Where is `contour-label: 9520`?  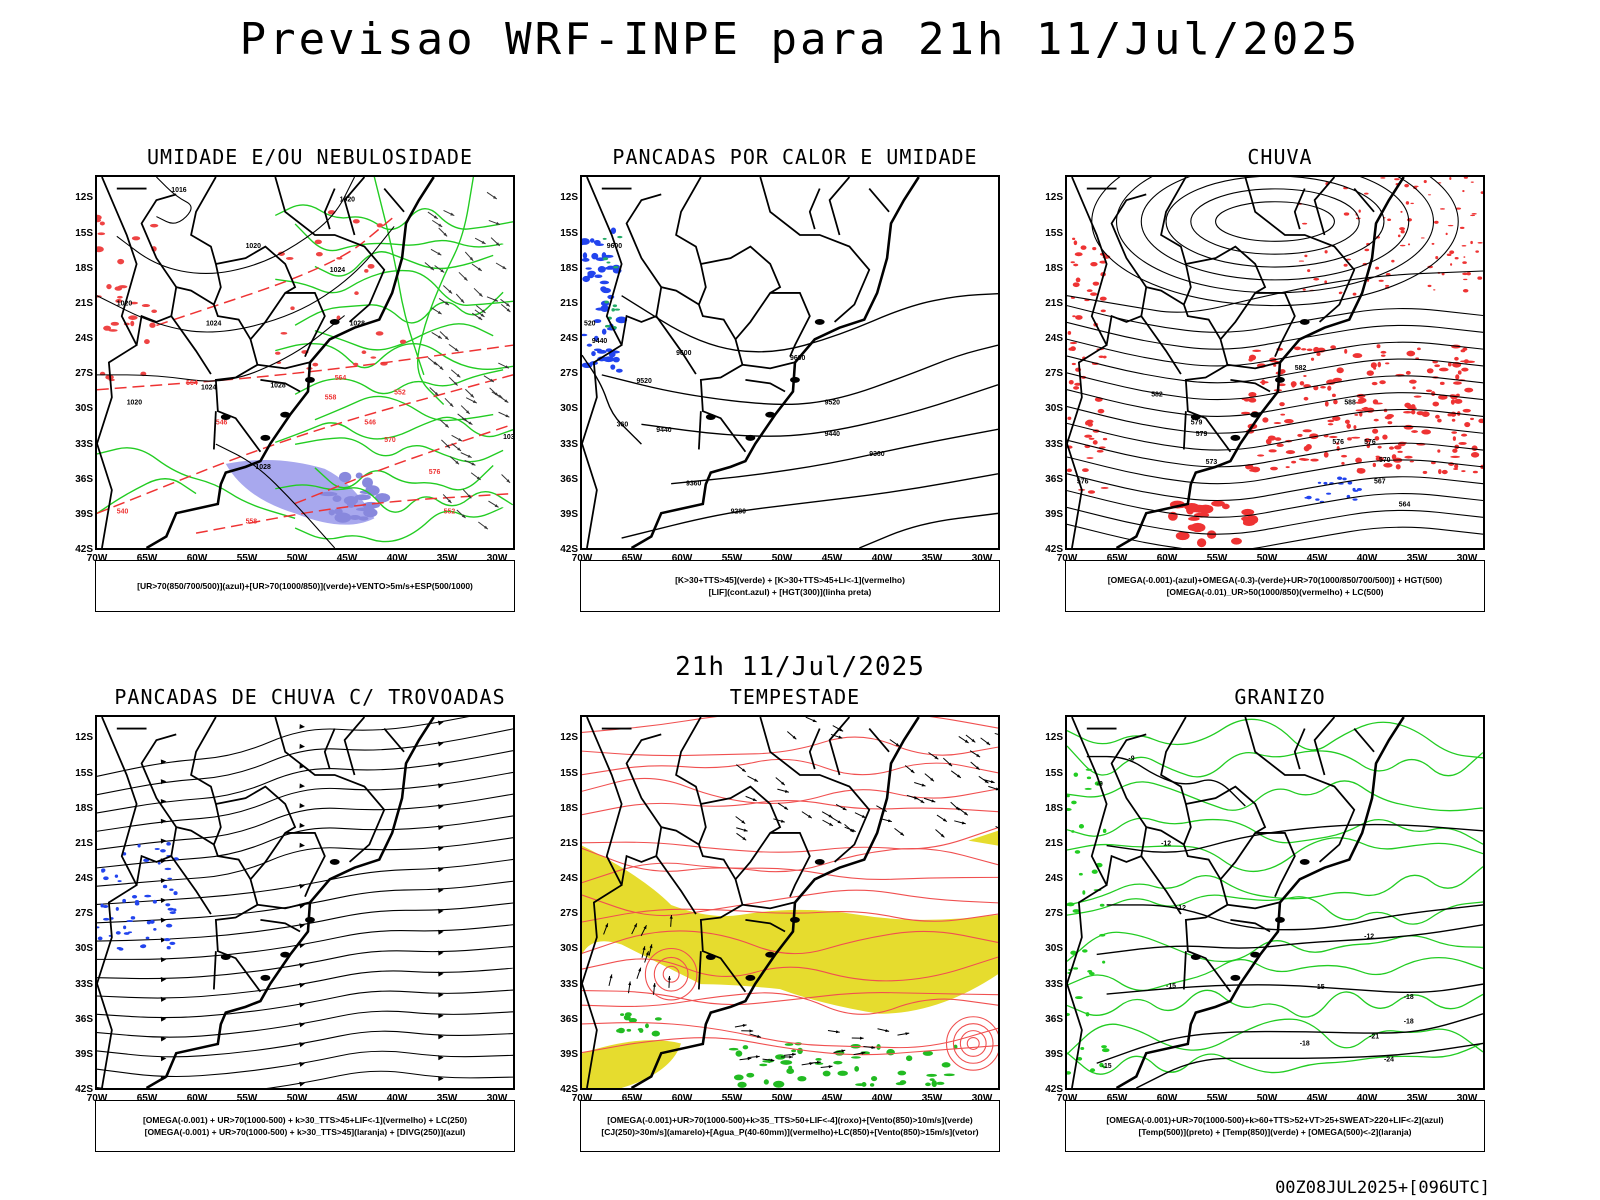 contour-label: 9520 is located at coordinates (644, 381).